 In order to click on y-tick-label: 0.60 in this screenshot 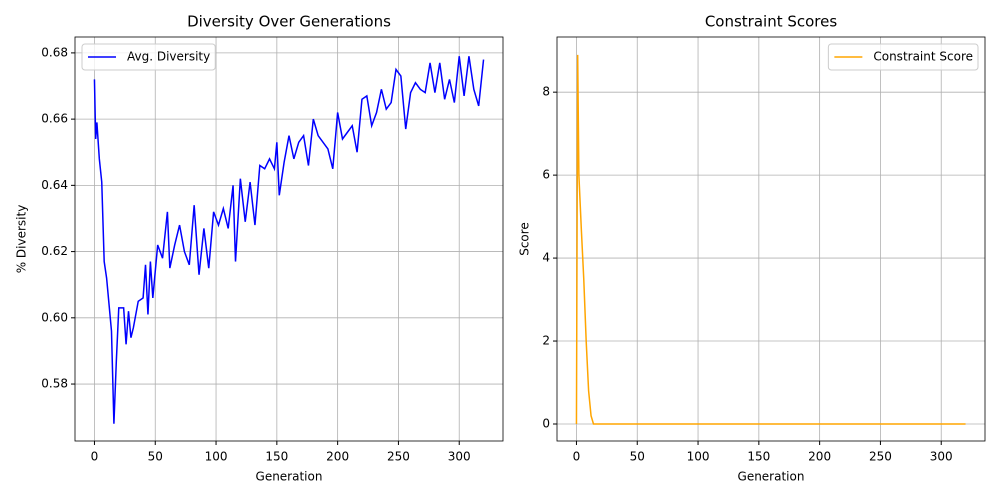, I will do `click(54, 317)`.